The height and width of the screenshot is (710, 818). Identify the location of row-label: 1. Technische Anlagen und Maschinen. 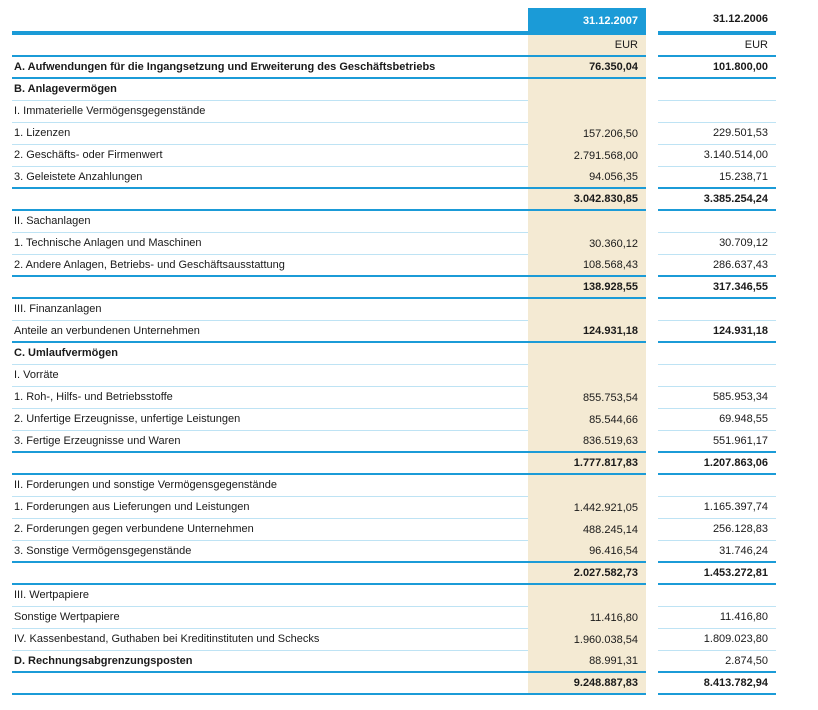
(270, 244).